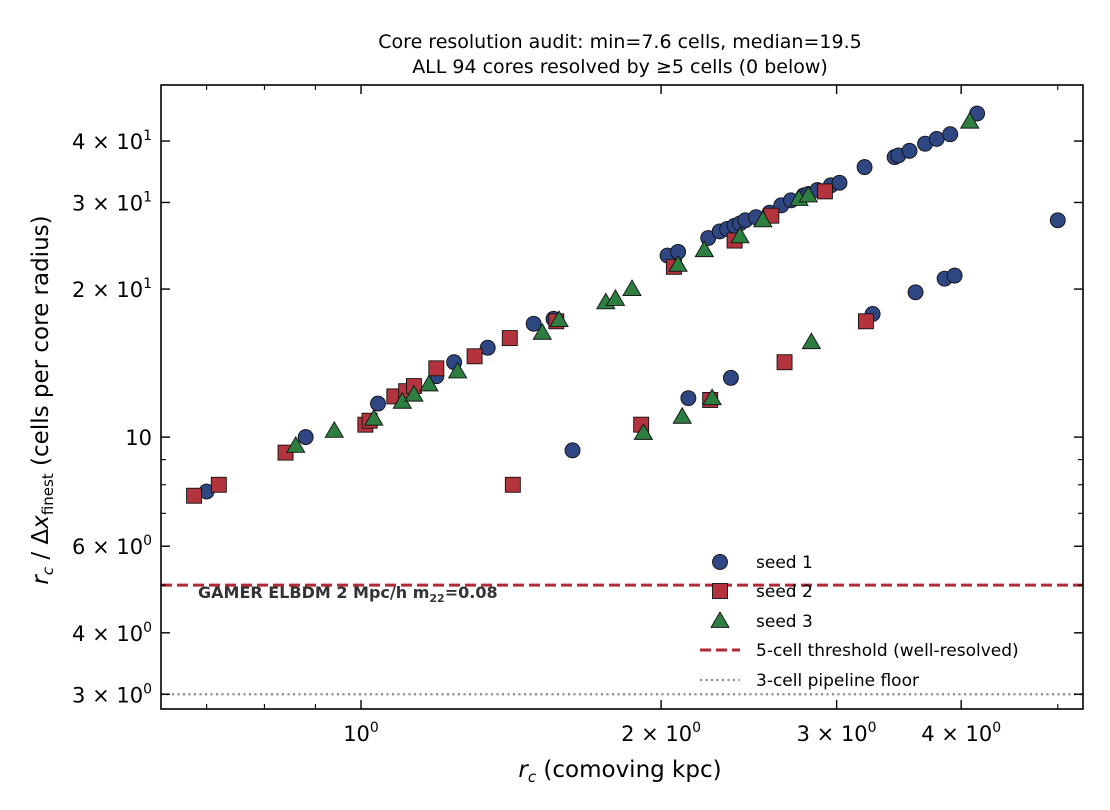 This screenshot has height=810, width=1110. Describe the element at coordinates (112, 141) in the screenshot. I see `y-tick-label: 4 × 101` at that location.